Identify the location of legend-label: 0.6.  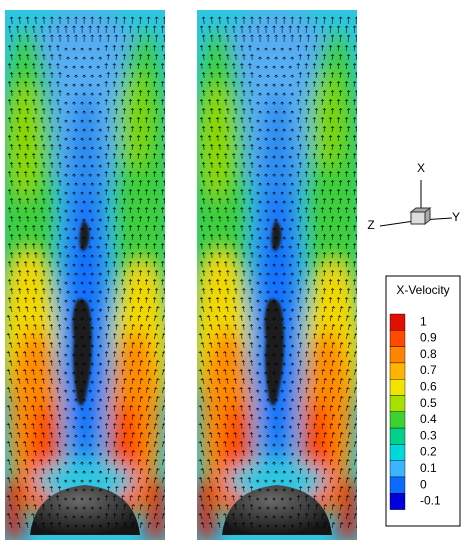
(428, 387).